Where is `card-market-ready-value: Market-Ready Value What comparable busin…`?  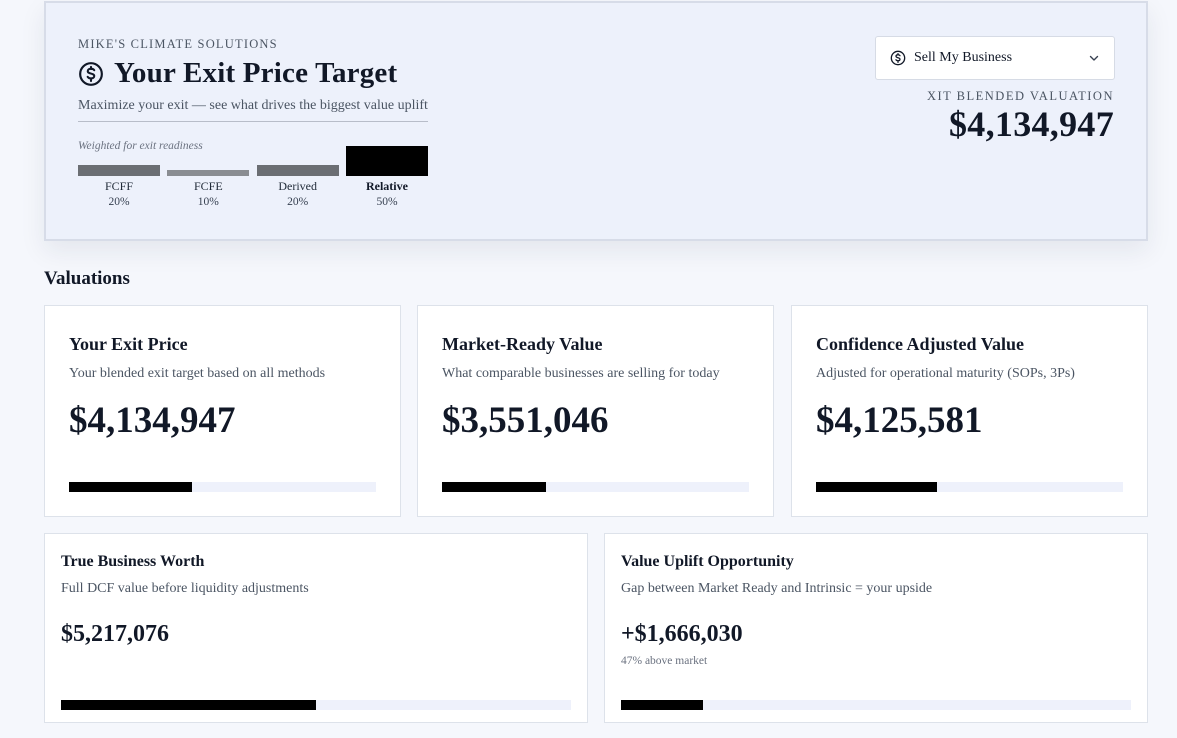
card-market-ready-value: Market-Ready Value What comparable busin… is located at coordinates (595, 411).